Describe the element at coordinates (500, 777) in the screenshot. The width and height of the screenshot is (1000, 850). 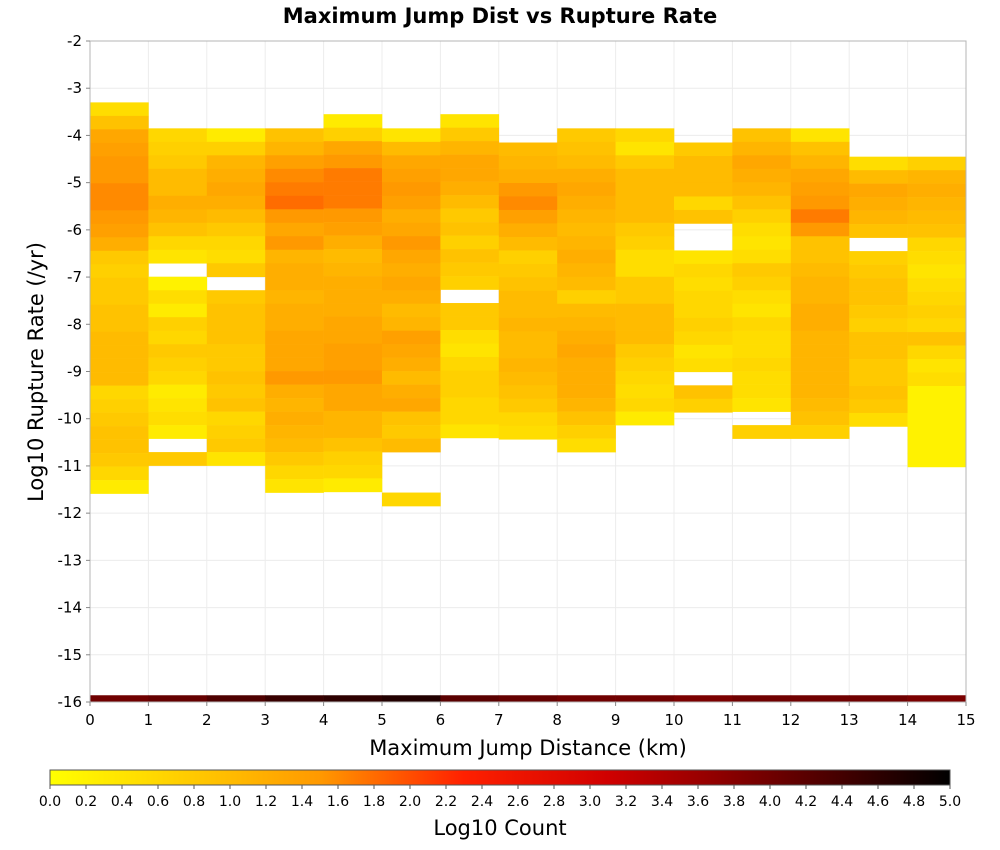
I see `colorbar` at that location.